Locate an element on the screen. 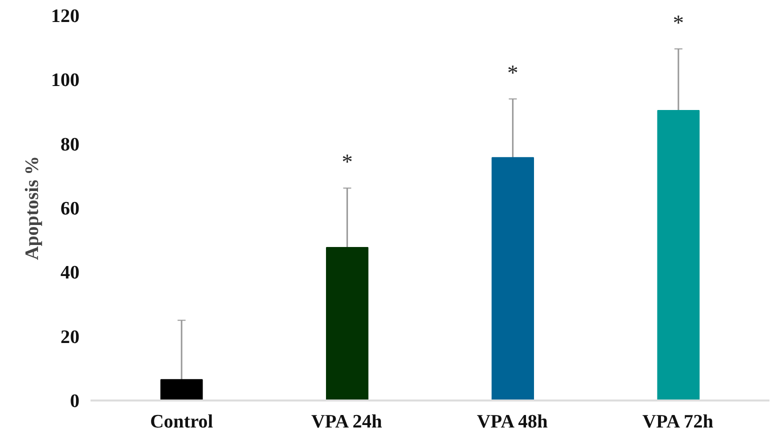  y-tick-label: 60 is located at coordinates (70, 209).